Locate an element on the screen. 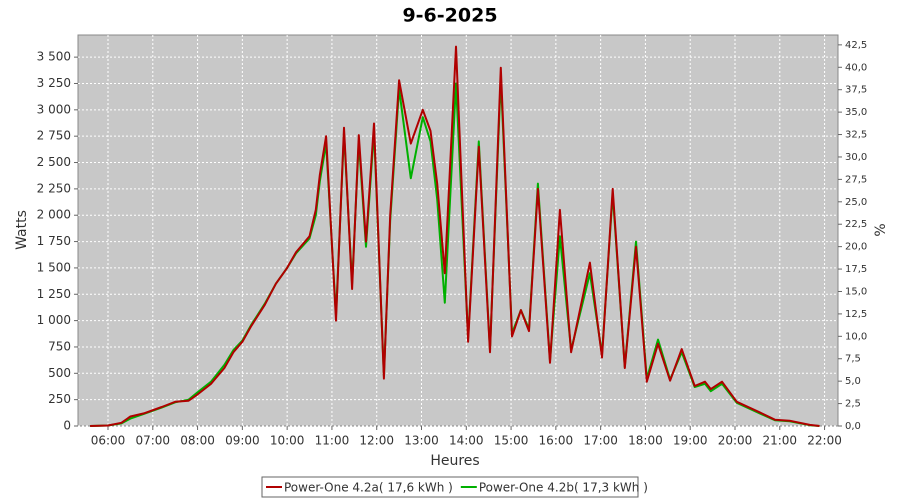 This screenshot has height=500, width=900. y2-tick-label: 27,5 is located at coordinates (856, 179).